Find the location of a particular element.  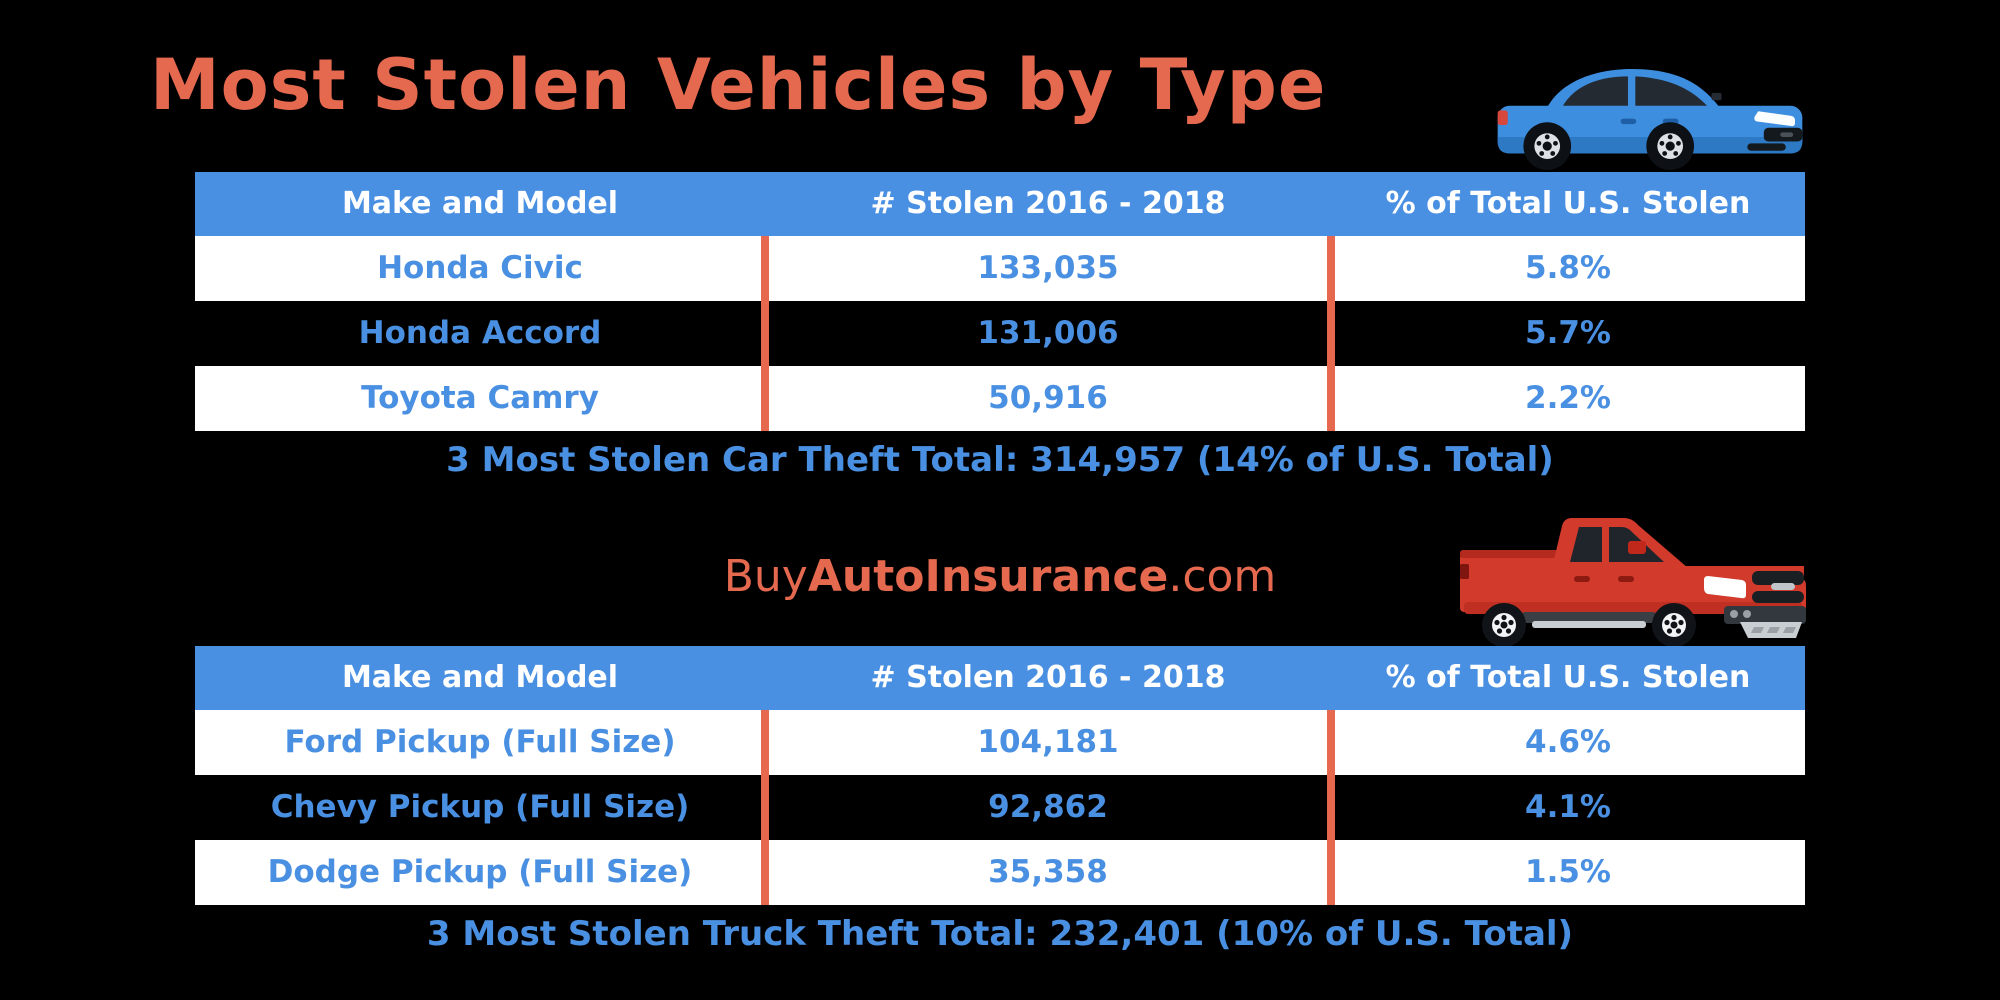

table-row: Honda Accord 131,006 5.7% is located at coordinates (1000, 333).